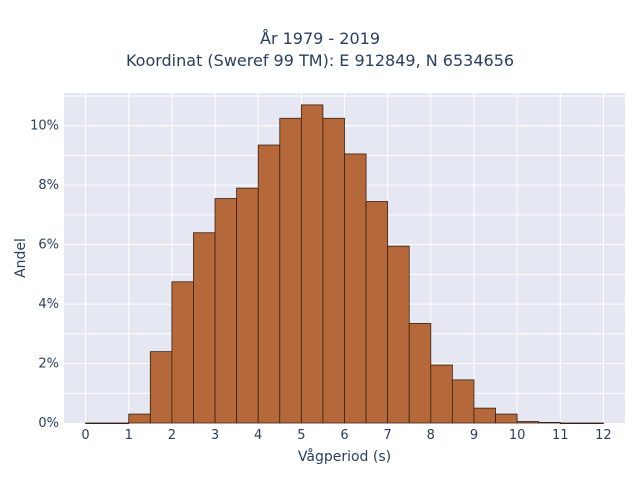 The image size is (640, 480). What do you see at coordinates (320, 38) in the screenshot?
I see `chart-title: År 1979 - 2019` at bounding box center [320, 38].